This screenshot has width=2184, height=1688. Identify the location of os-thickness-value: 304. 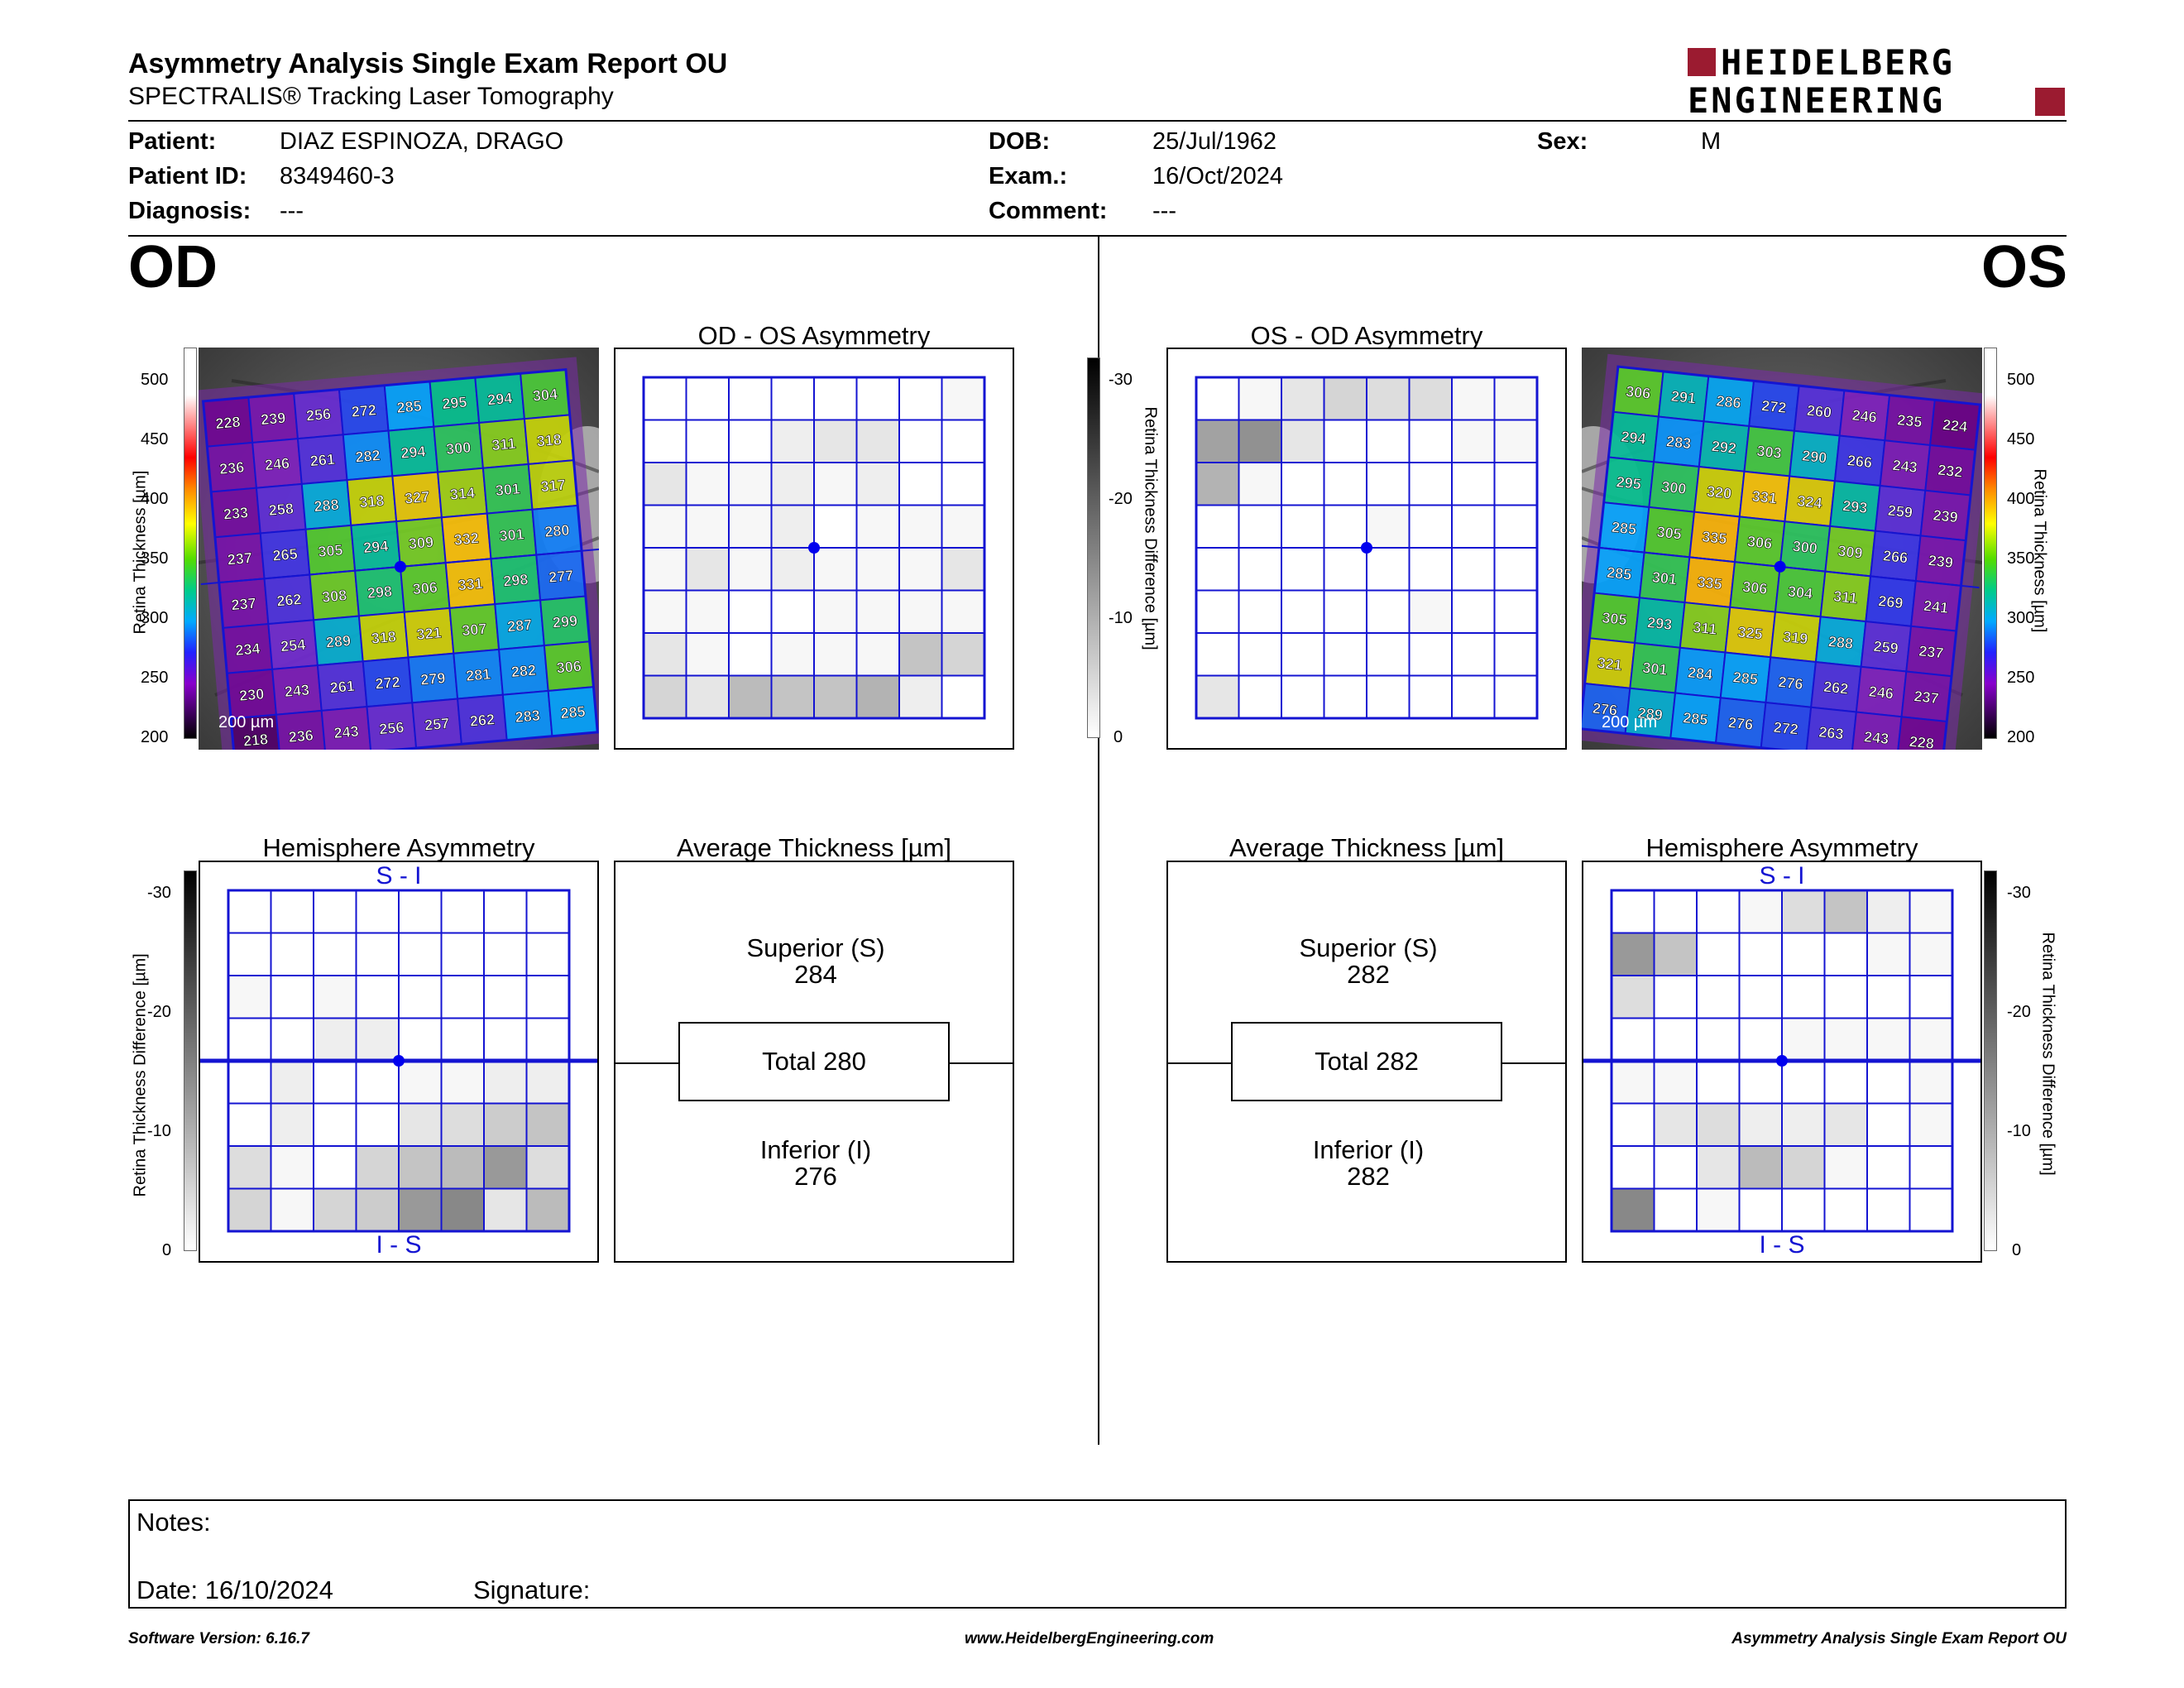
(1800, 592).